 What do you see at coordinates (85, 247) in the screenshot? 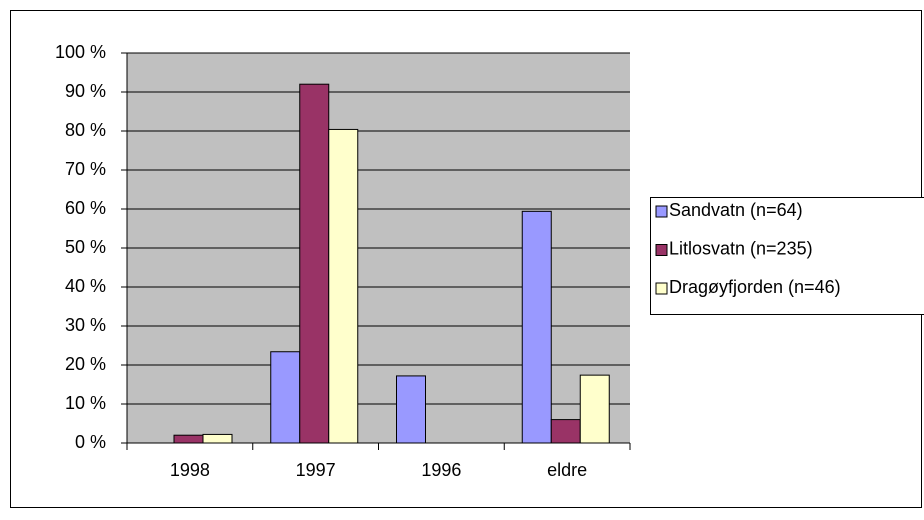
I see `y-tick-label: 50 %` at bounding box center [85, 247].